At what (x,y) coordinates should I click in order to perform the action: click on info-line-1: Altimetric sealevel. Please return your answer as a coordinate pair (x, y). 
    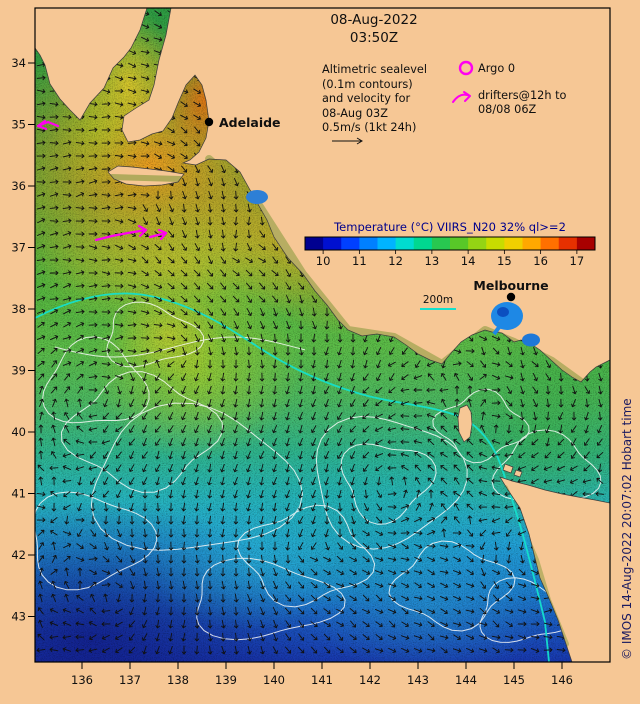
    Looking at the image, I should click on (374, 69).